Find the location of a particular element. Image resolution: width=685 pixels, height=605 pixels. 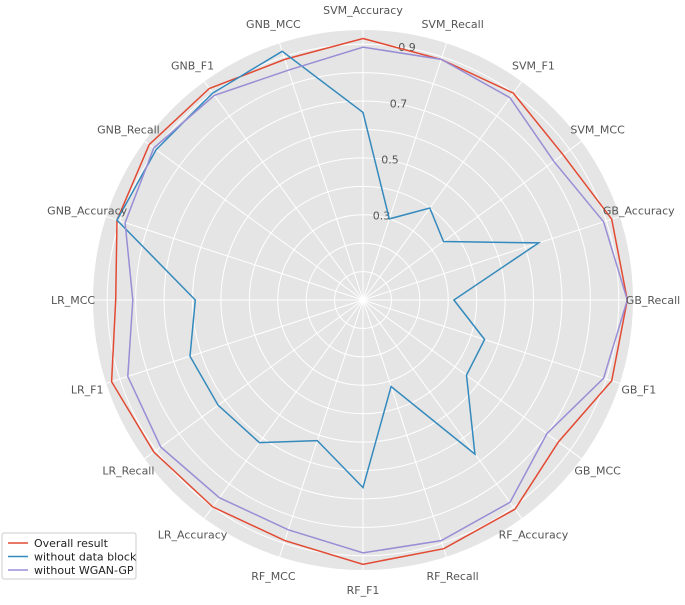

axis-label: LR_Accuracy is located at coordinates (193, 535).